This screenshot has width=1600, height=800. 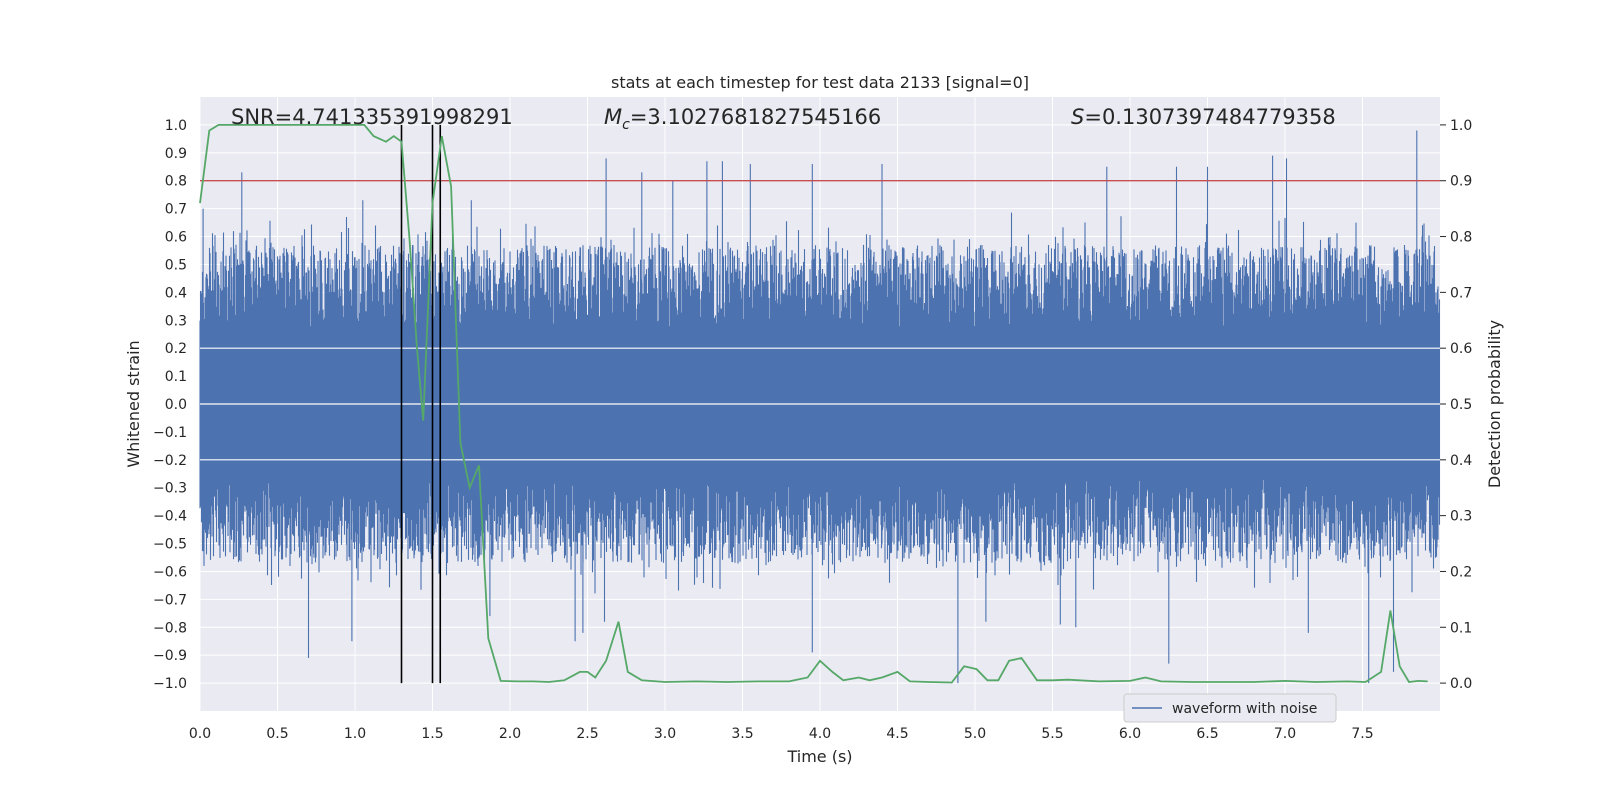 What do you see at coordinates (1244, 709) in the screenshot?
I see `legend-label: waveform with noise` at bounding box center [1244, 709].